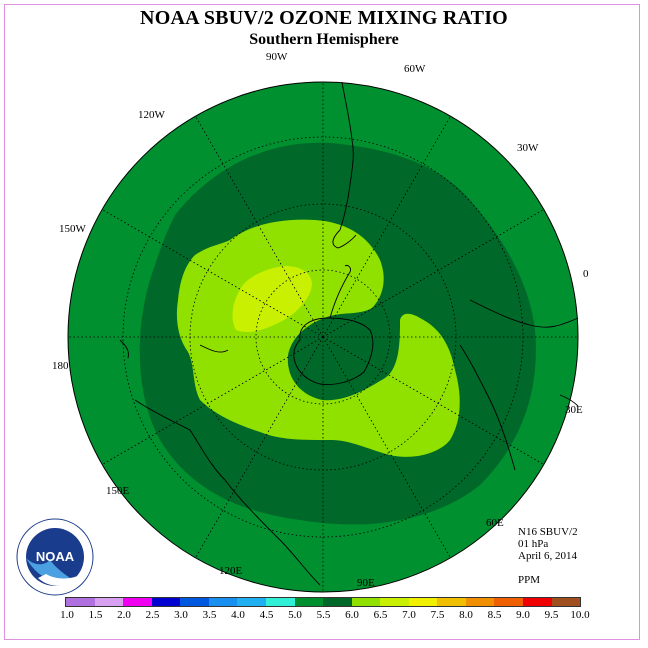 The height and width of the screenshot is (648, 648). What do you see at coordinates (494, 615) in the screenshot?
I see `colorbar-tick-label: 8.5` at bounding box center [494, 615].